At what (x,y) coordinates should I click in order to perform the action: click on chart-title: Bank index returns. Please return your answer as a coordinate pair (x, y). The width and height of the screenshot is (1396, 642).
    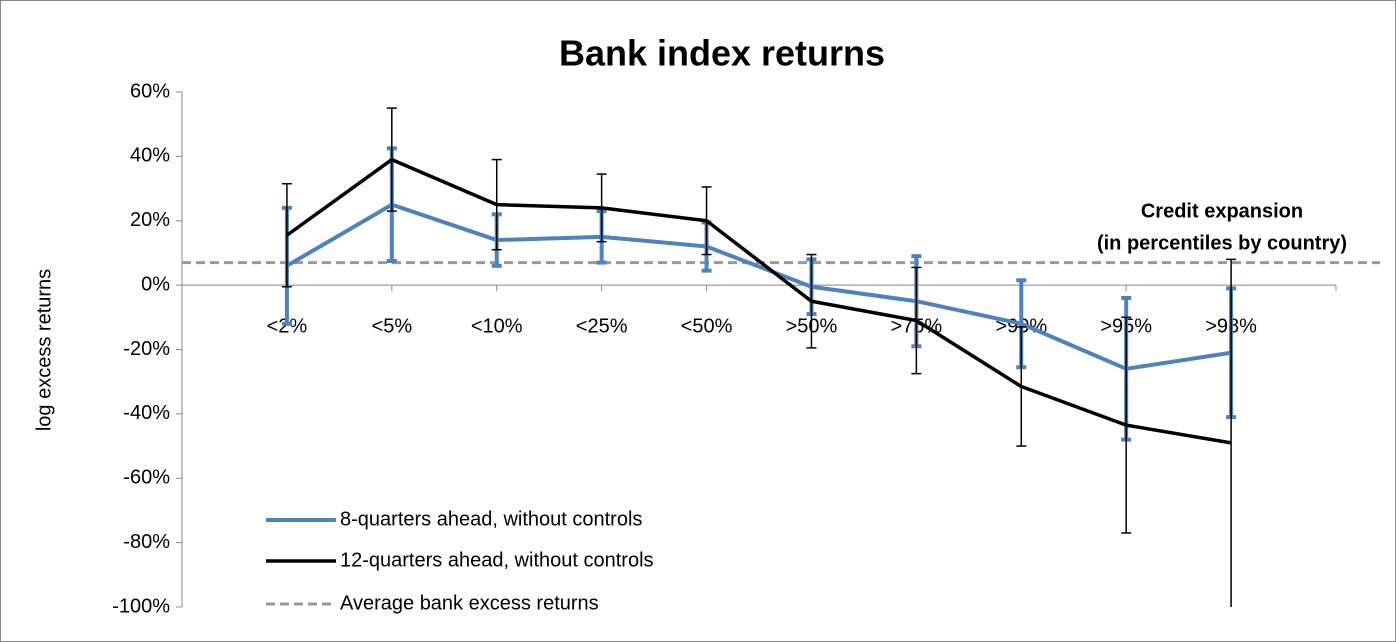
    Looking at the image, I should click on (722, 53).